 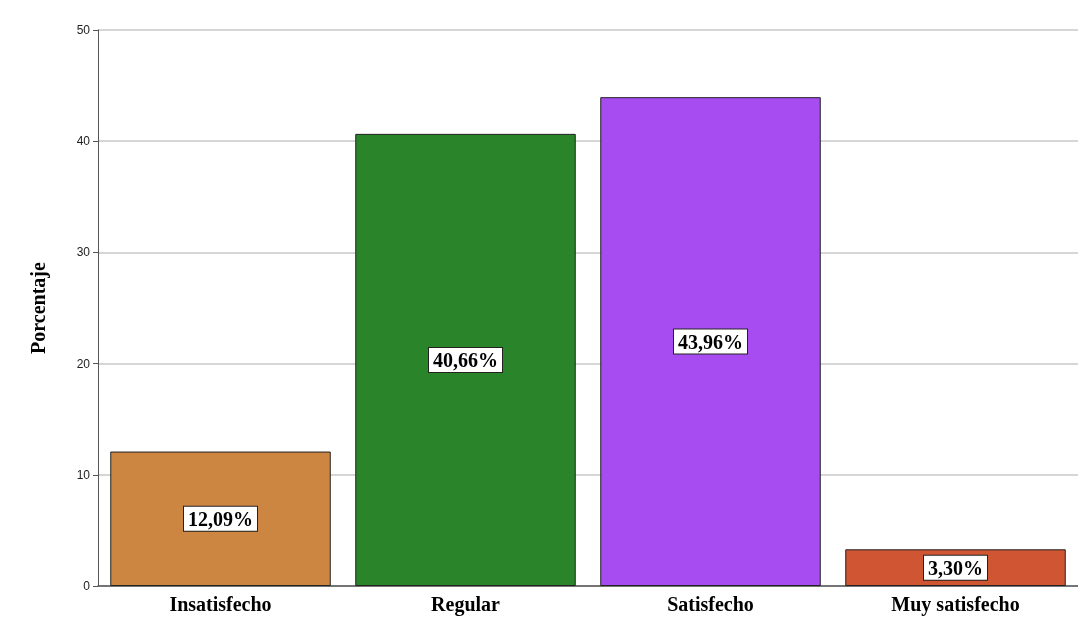 I want to click on data-label: 40,66%, so click(x=465, y=359).